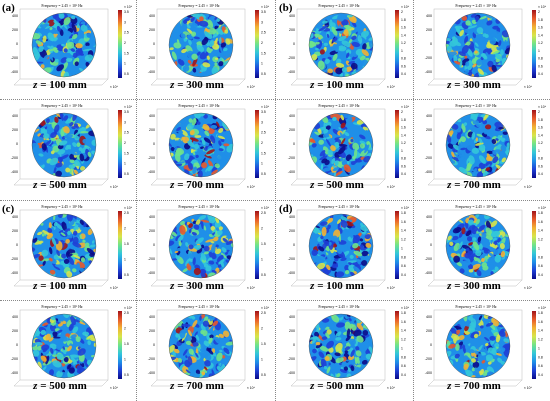 Image resolution: width=550 pixels, height=401 pixels. I want to click on z-value: 500, so click(57, 386).